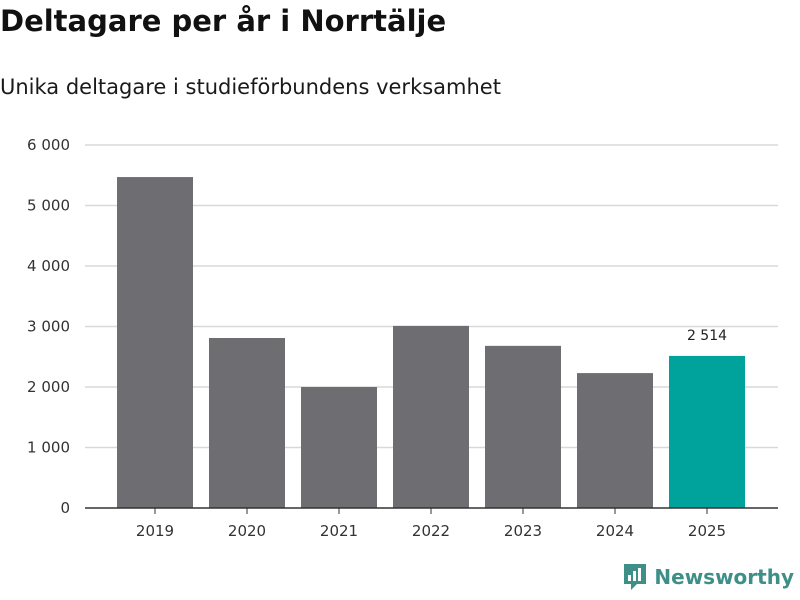 Image resolution: width=800 pixels, height=600 pixels. What do you see at coordinates (48, 448) in the screenshot?
I see `y-tick-label: 1 000` at bounding box center [48, 448].